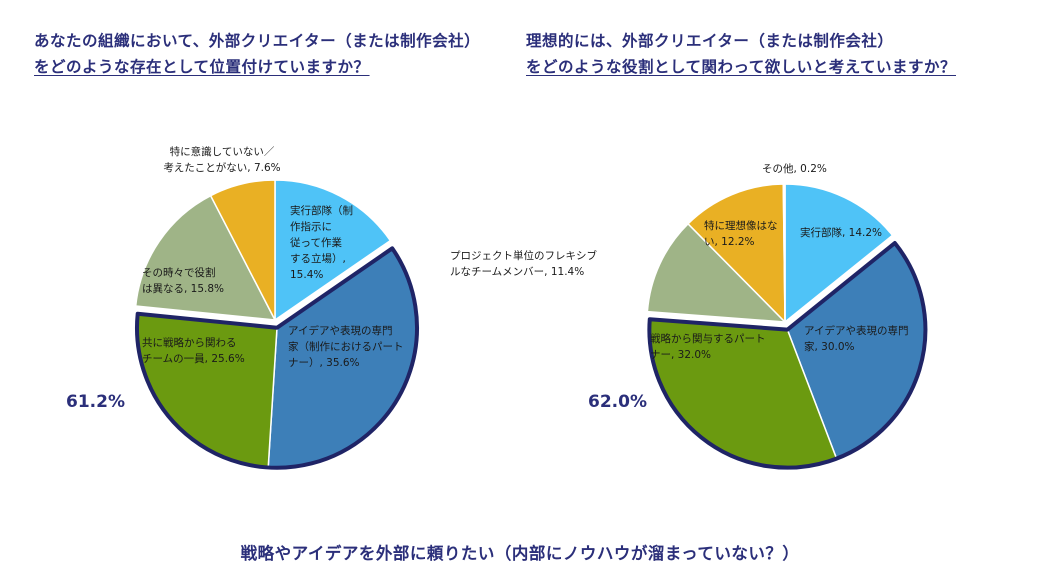 Image resolution: width=1040 pixels, height=584 pixels. I want to click on slice-label: その他, 0.2%, so click(794, 168).